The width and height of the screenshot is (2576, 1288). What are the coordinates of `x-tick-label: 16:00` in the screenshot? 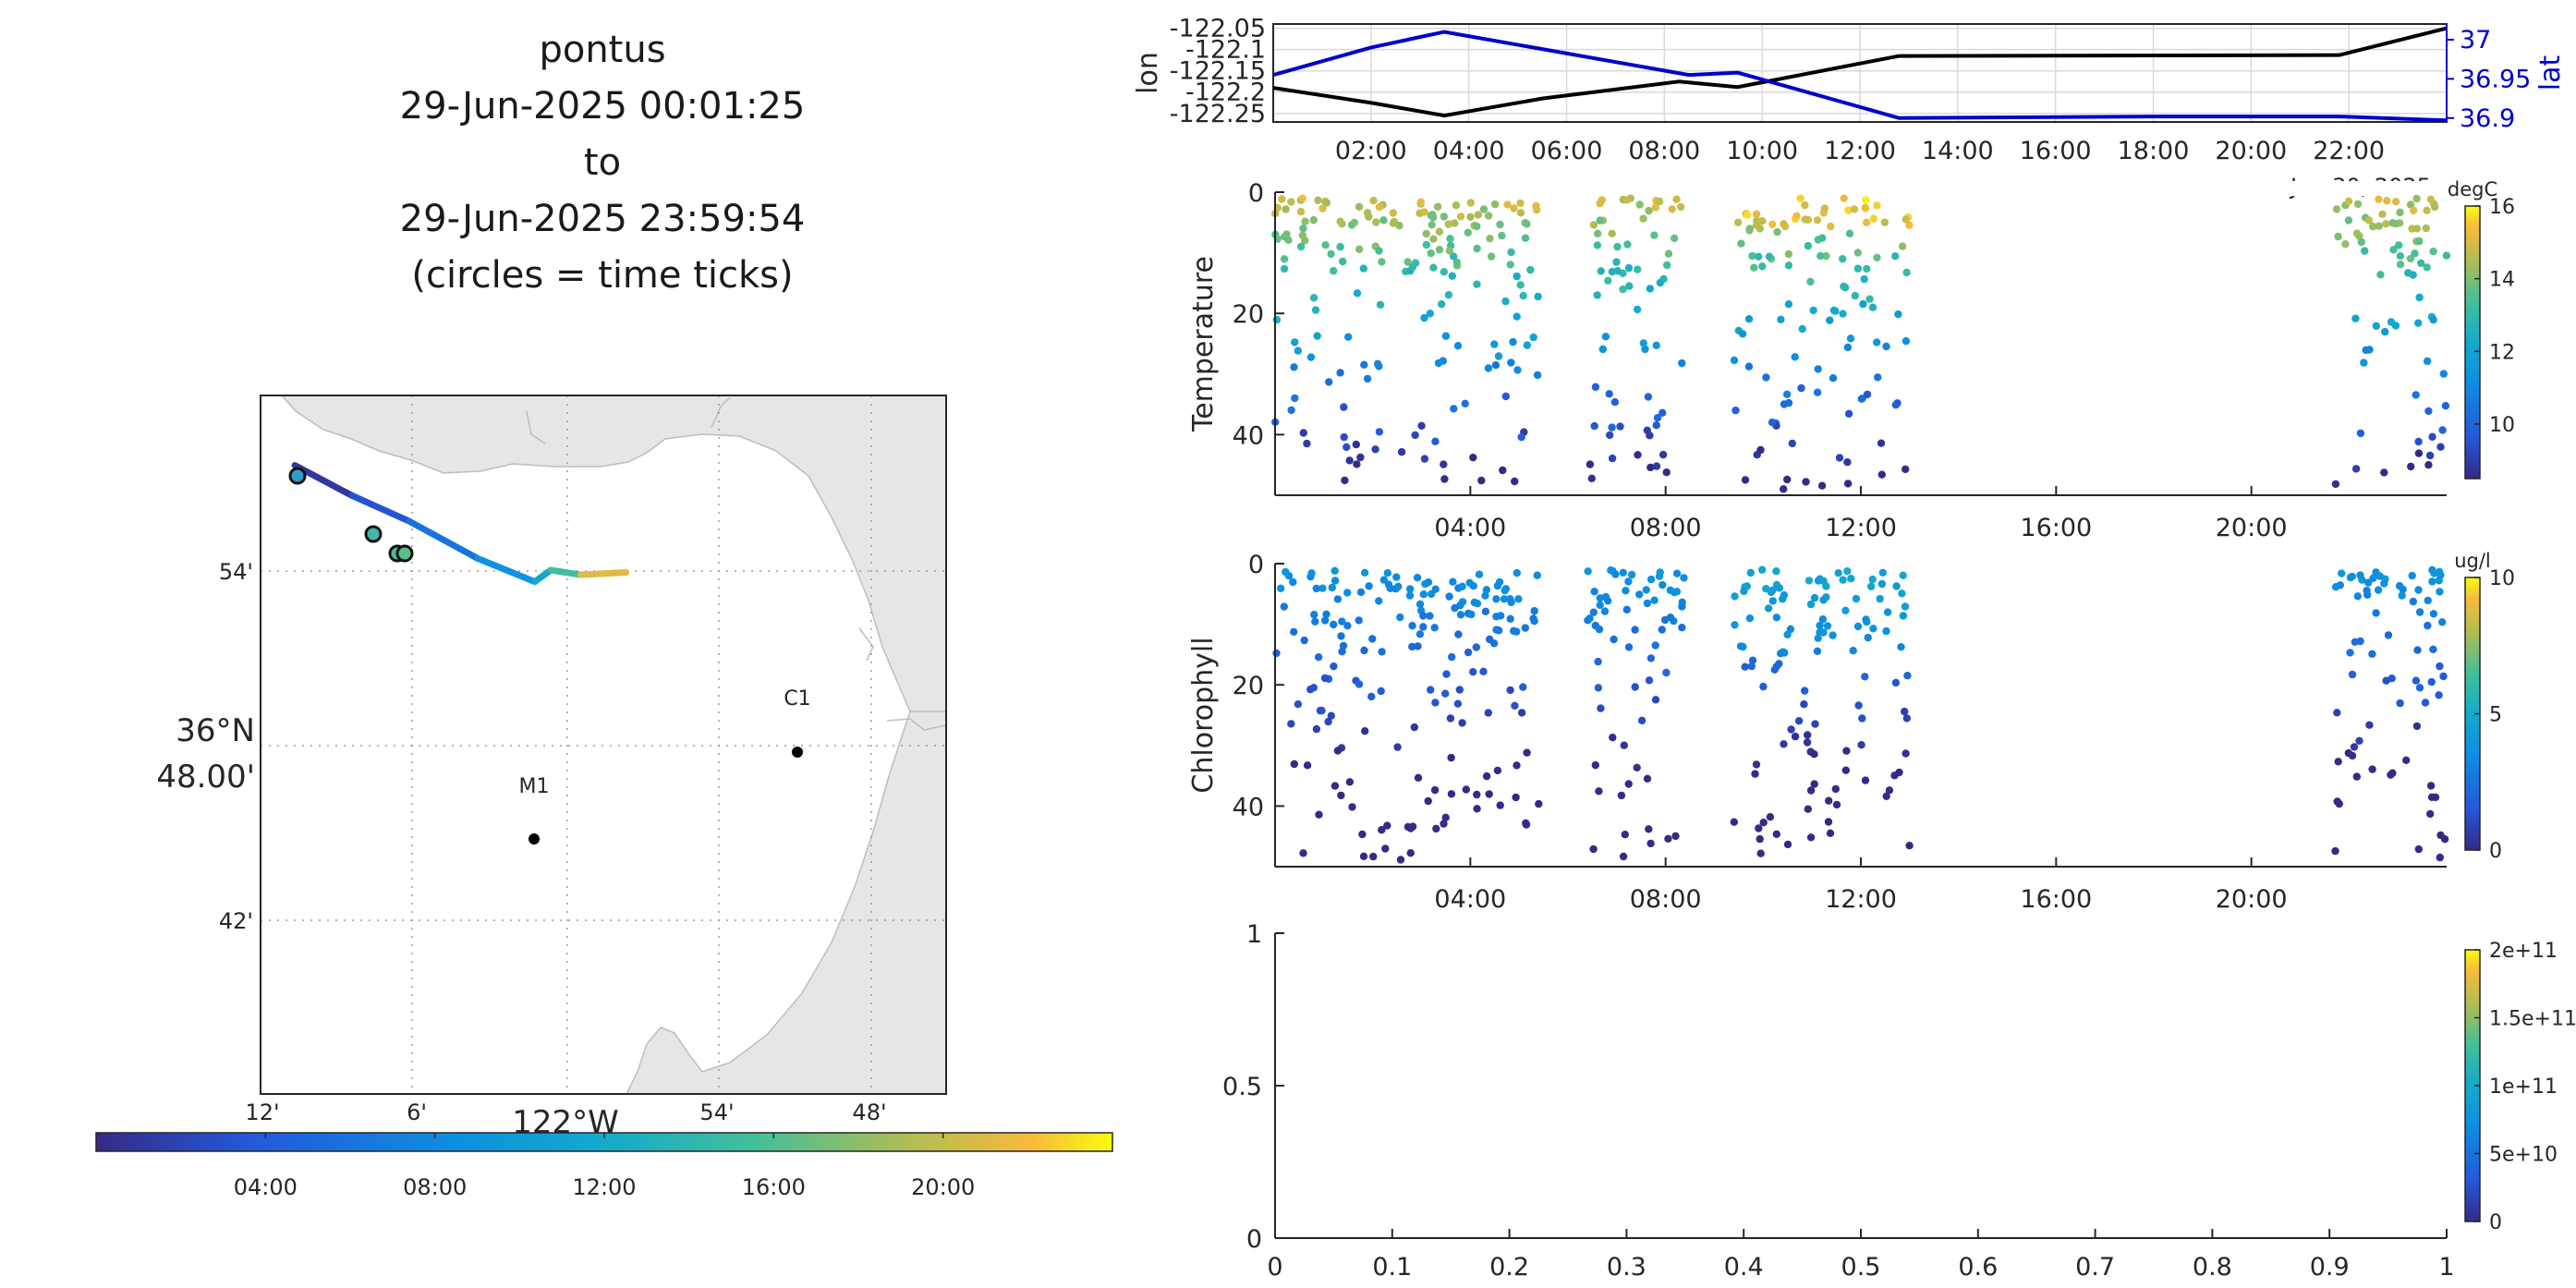 It's located at (2056, 899).